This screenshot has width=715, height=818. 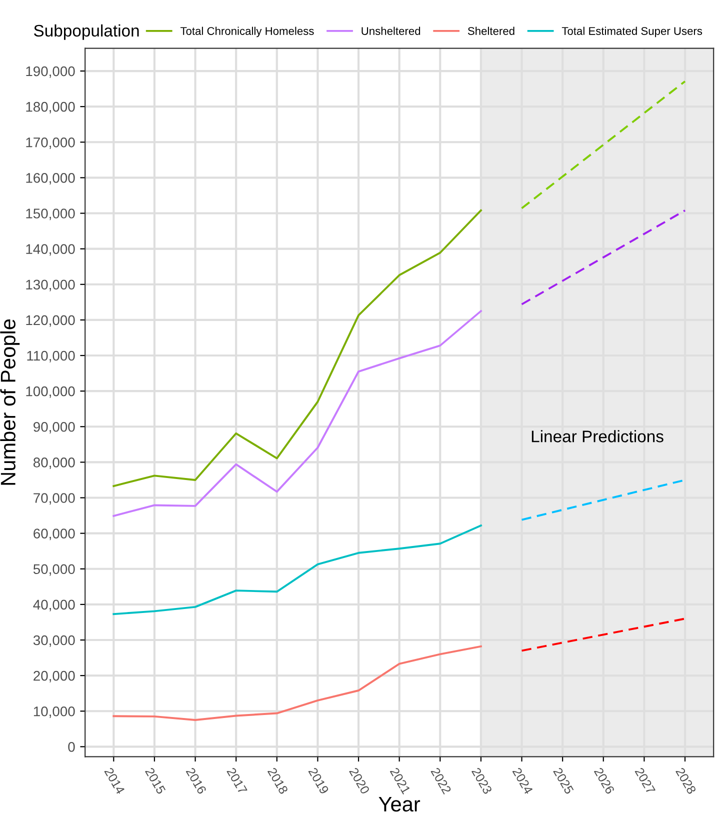 What do you see at coordinates (54, 570) in the screenshot?
I see `y-tick-label: 50,000` at bounding box center [54, 570].